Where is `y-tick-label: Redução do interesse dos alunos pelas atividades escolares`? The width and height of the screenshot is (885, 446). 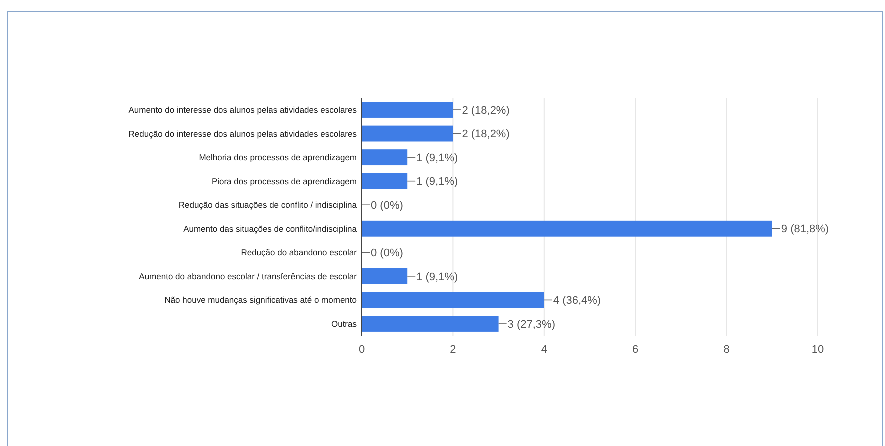 y-tick-label: Redução do interesse dos alunos pelas atividades escolares is located at coordinates (242, 133).